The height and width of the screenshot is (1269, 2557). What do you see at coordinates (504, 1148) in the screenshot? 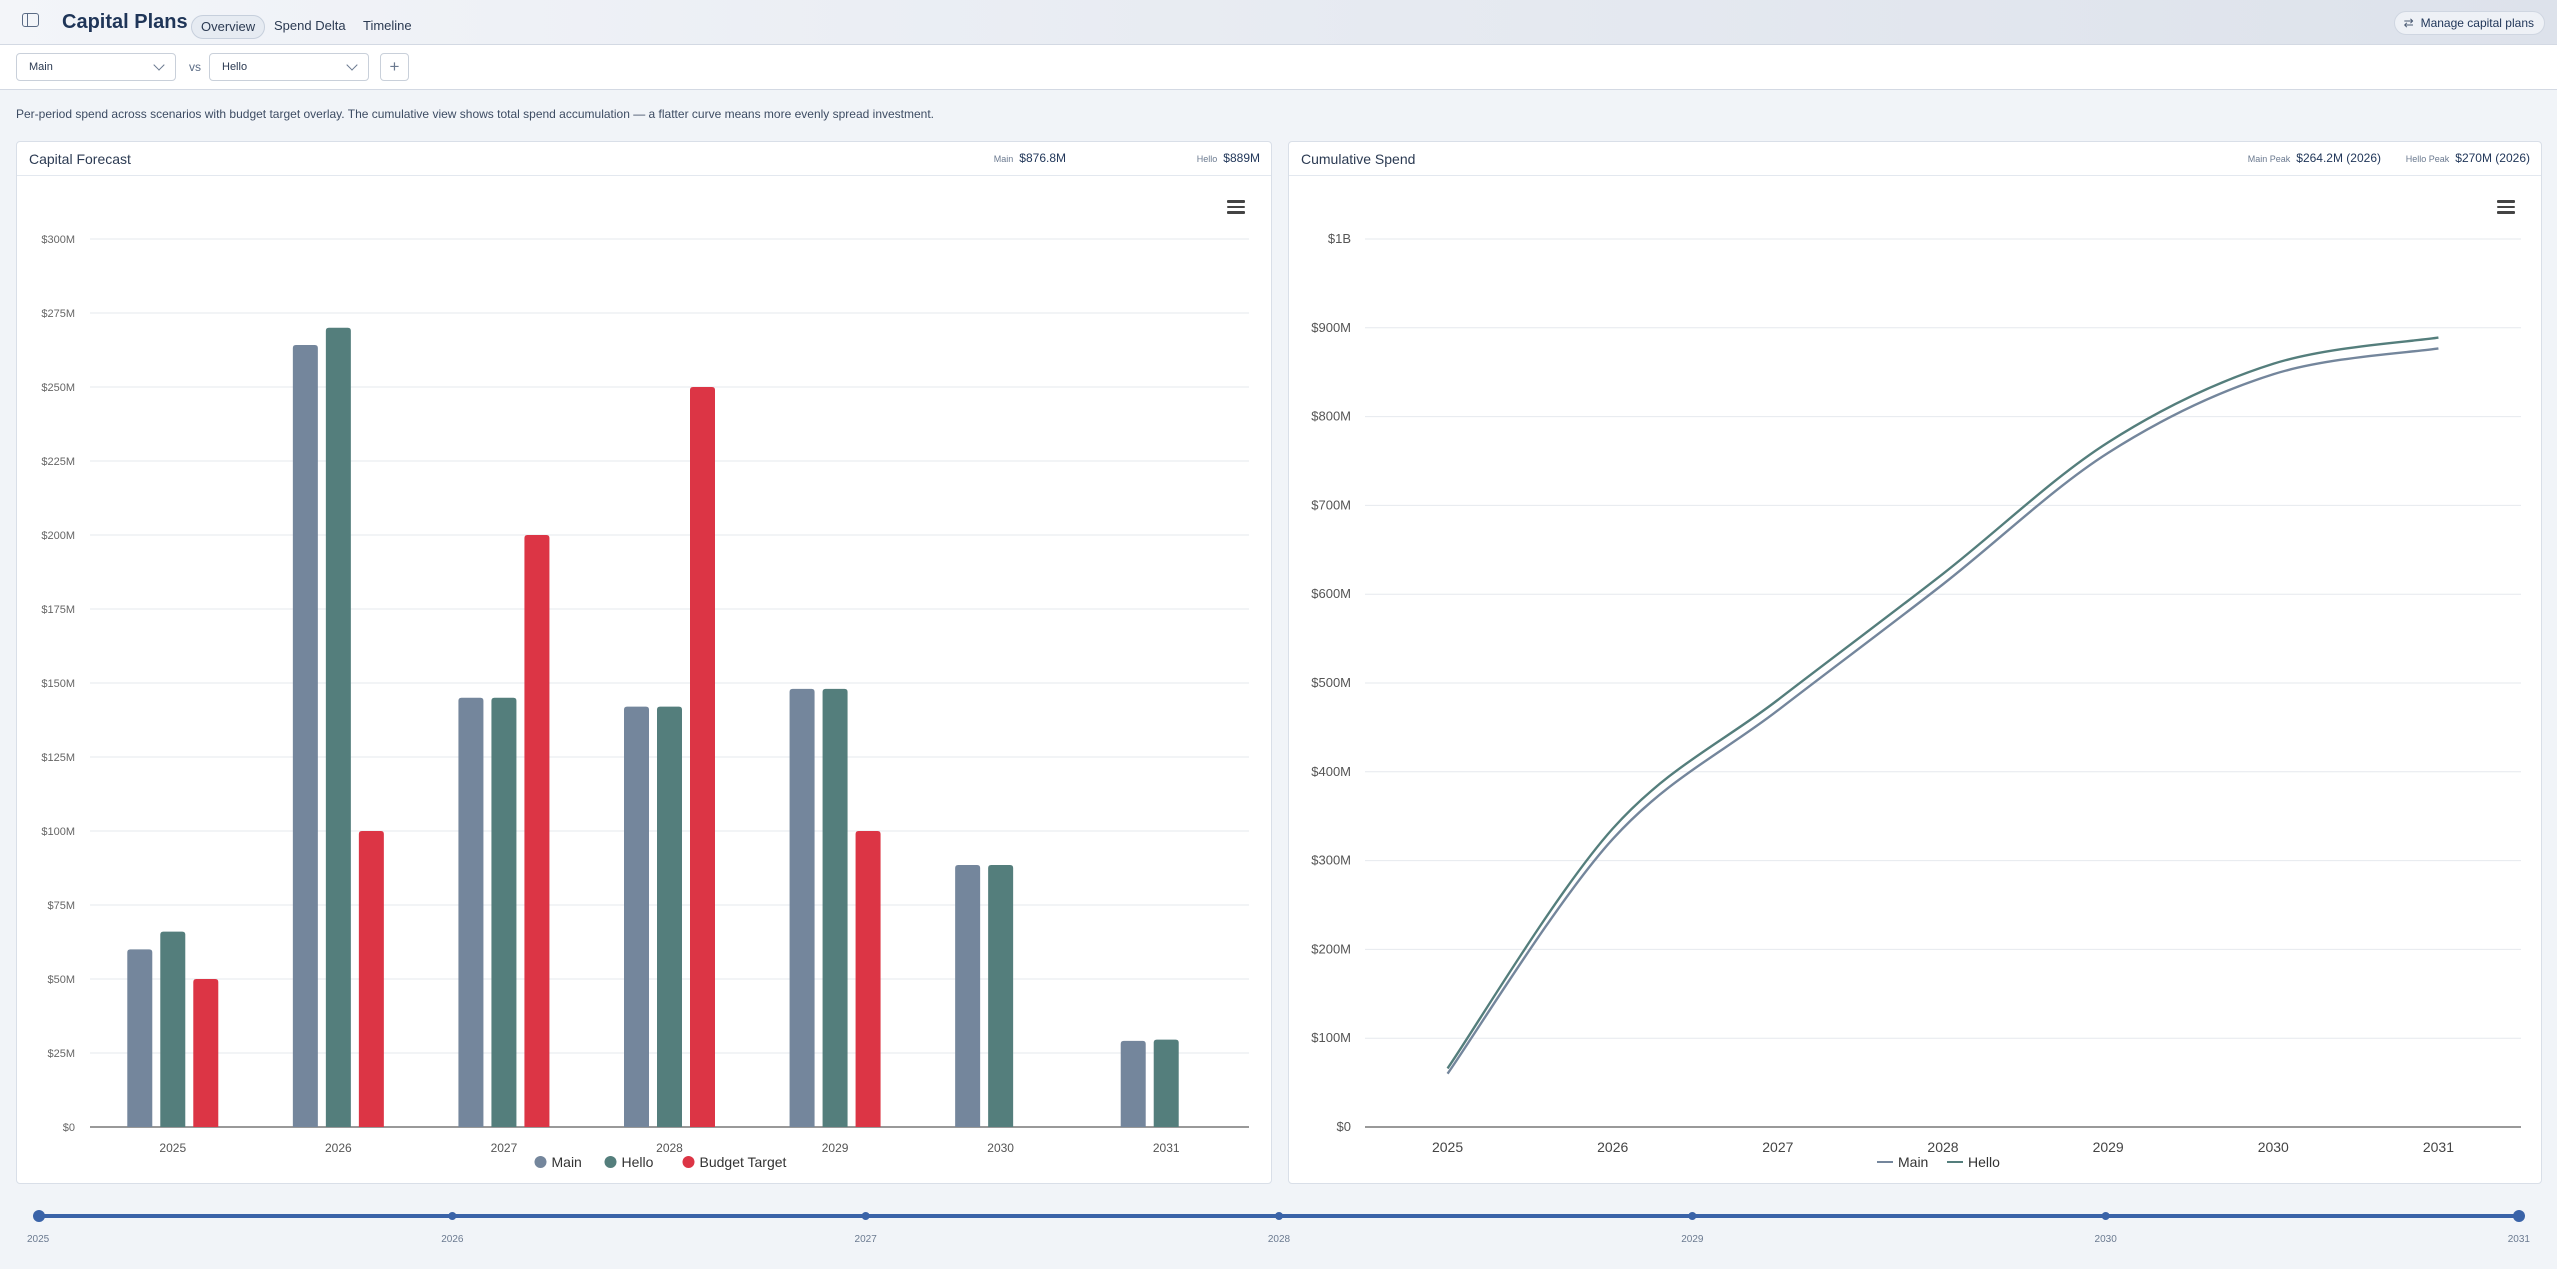
I see `x-tick-label: 2027` at bounding box center [504, 1148].